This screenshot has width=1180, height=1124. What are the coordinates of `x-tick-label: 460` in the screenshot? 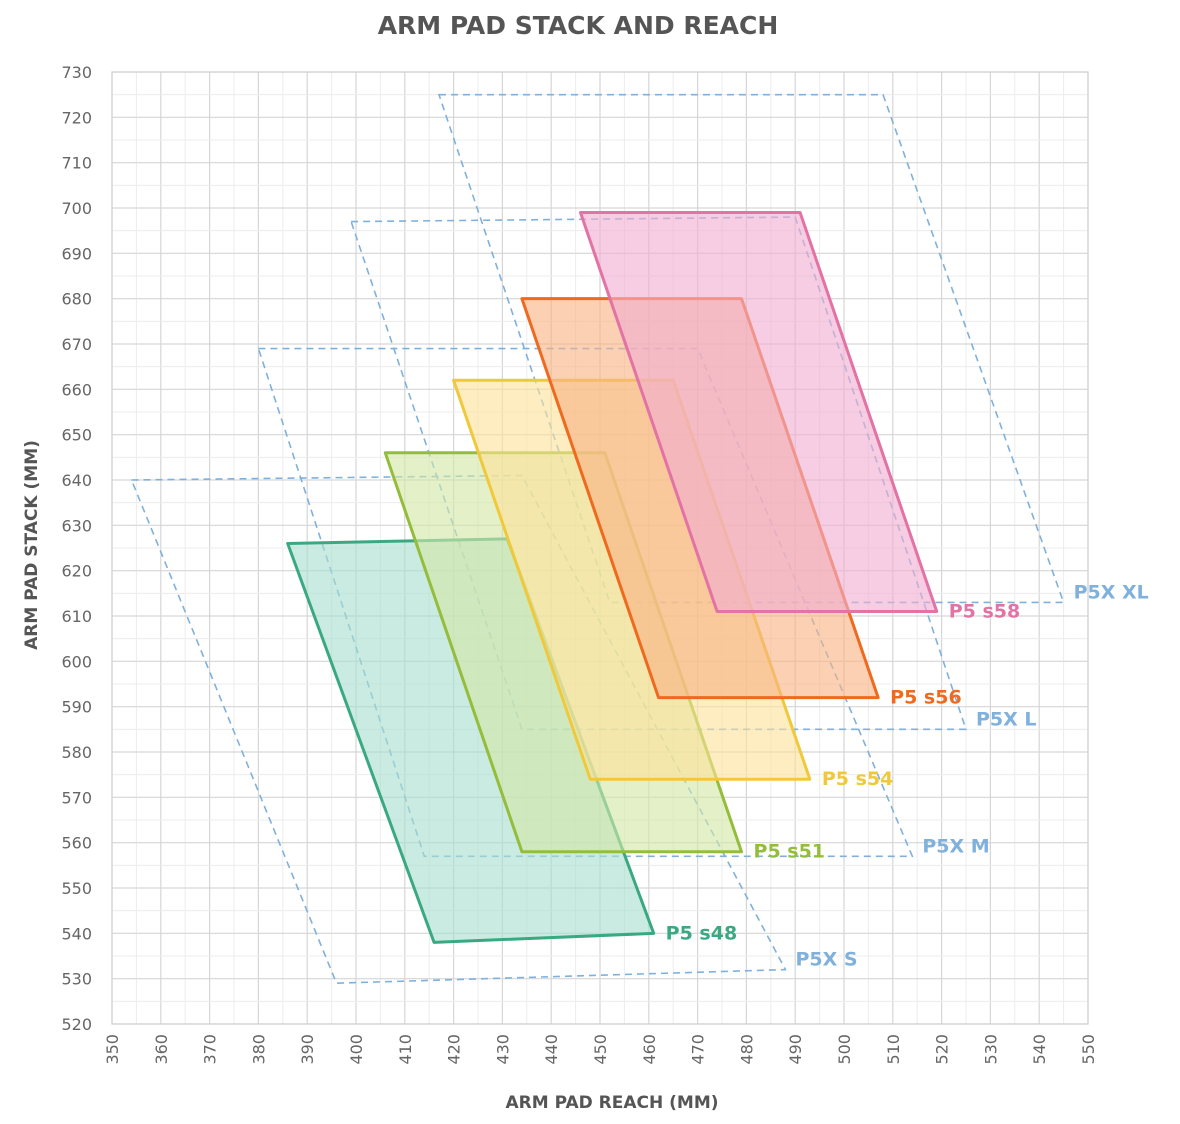 It's located at (649, 1049).